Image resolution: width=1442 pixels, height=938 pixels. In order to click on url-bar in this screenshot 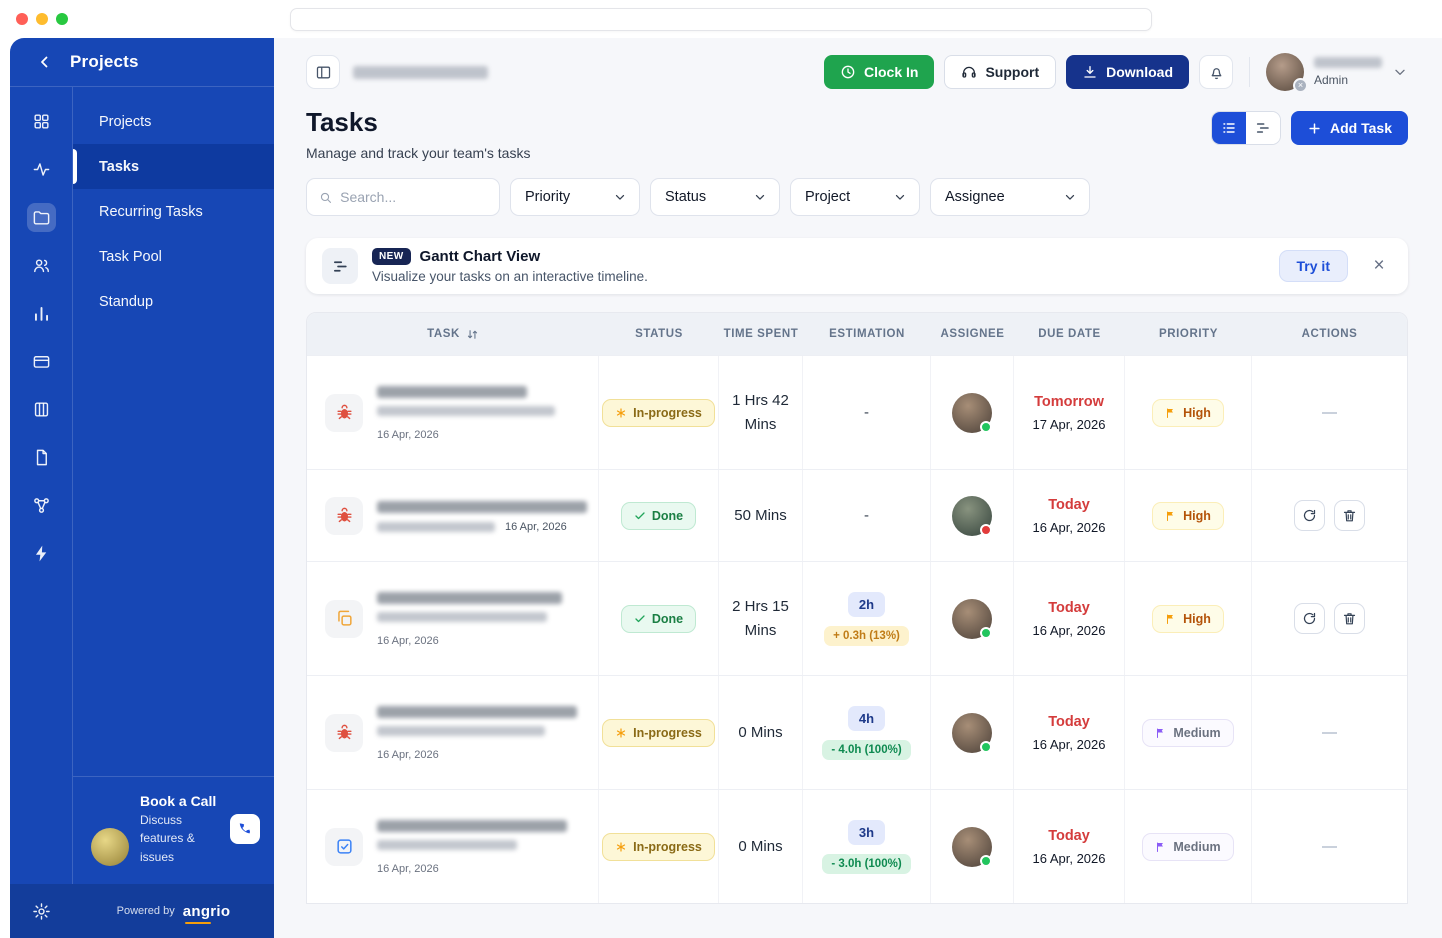, I will do `click(721, 19)`.